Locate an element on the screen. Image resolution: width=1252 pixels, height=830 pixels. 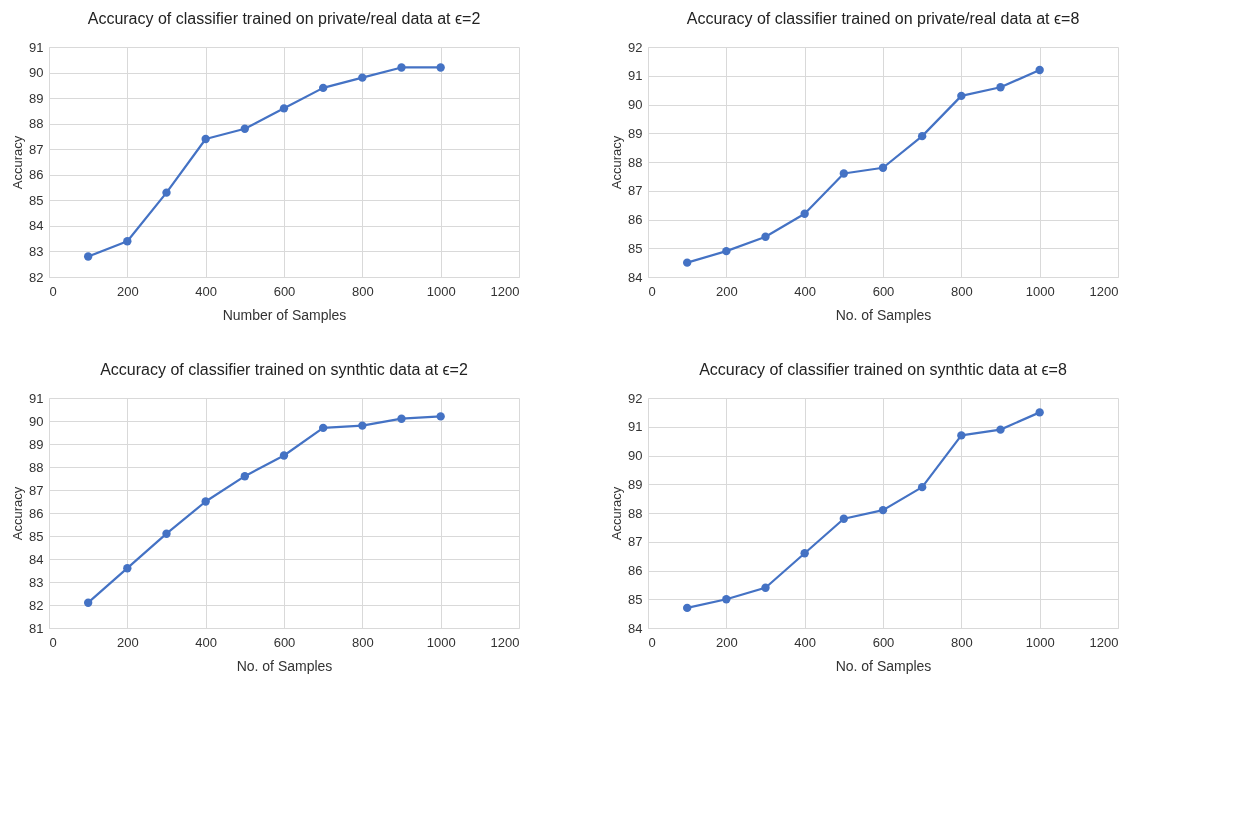
chart-title: Accuracy of classifier trained on private/real data at ϵ=2 is located at coordinates (284, 18).